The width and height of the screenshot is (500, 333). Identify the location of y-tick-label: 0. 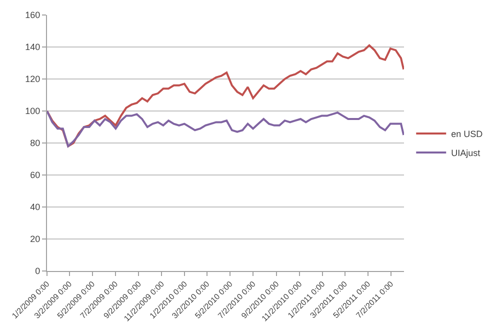
(37, 271).